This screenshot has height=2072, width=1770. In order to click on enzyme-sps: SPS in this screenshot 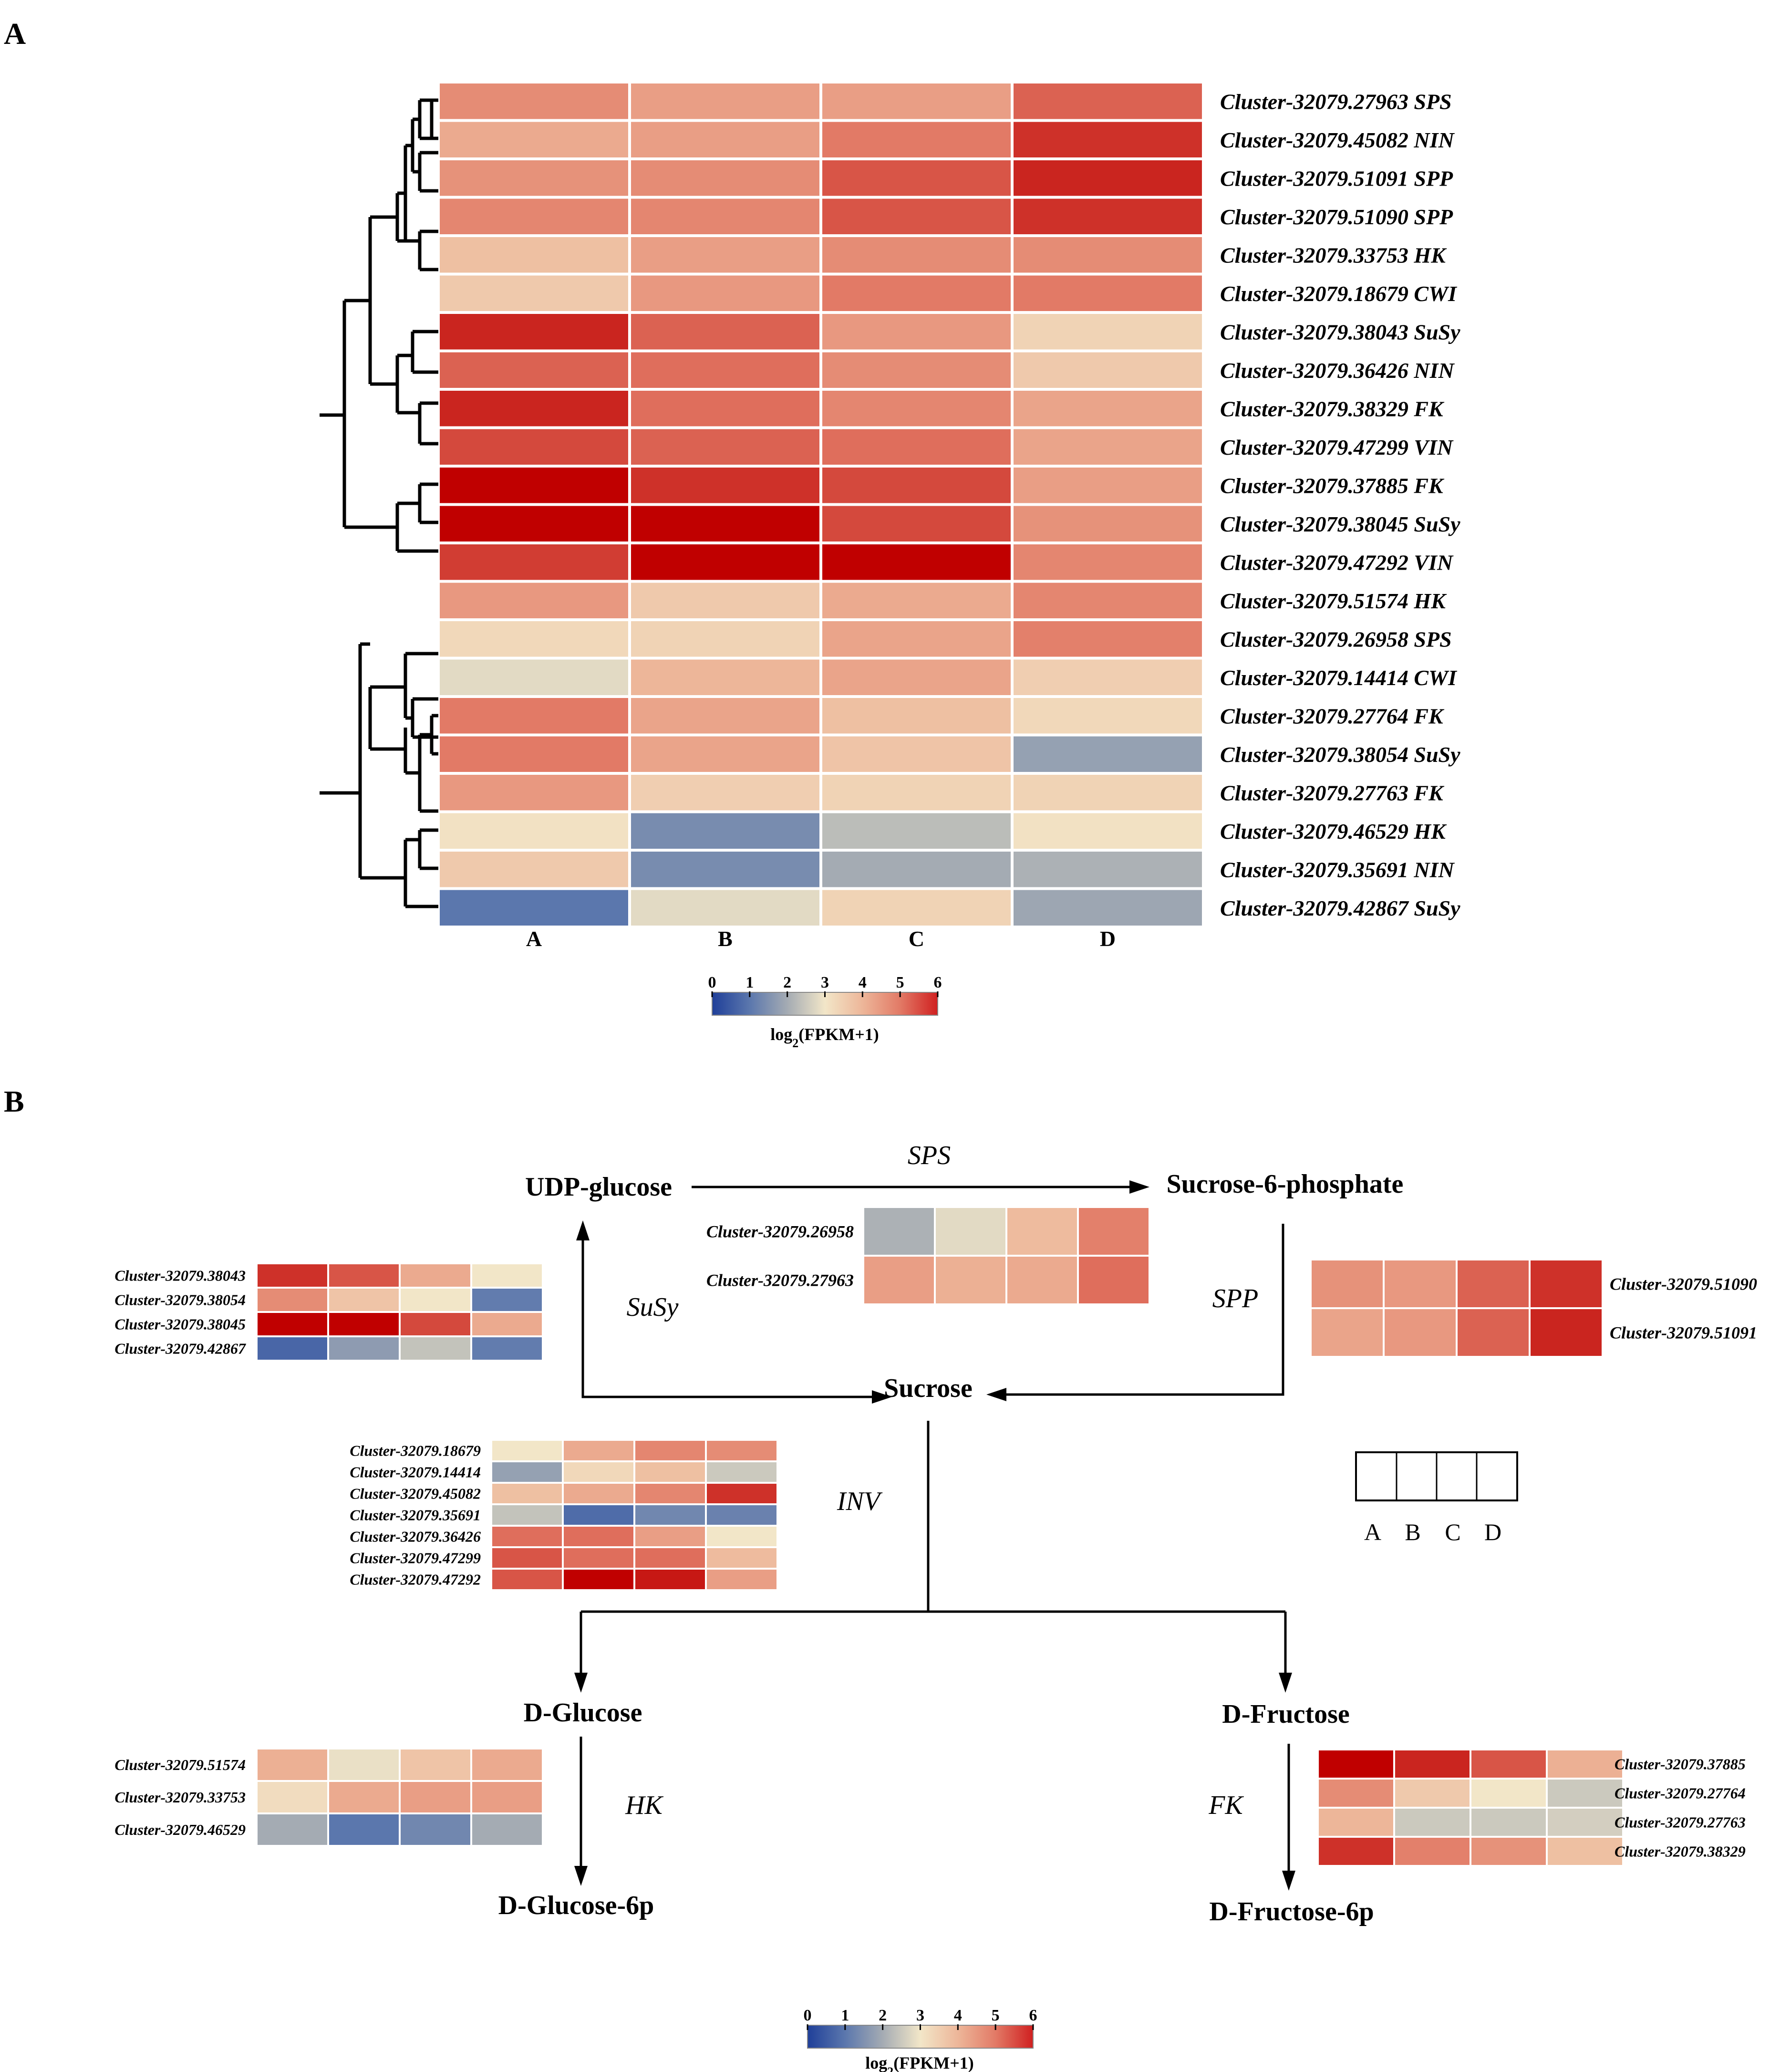, I will do `click(929, 1155)`.